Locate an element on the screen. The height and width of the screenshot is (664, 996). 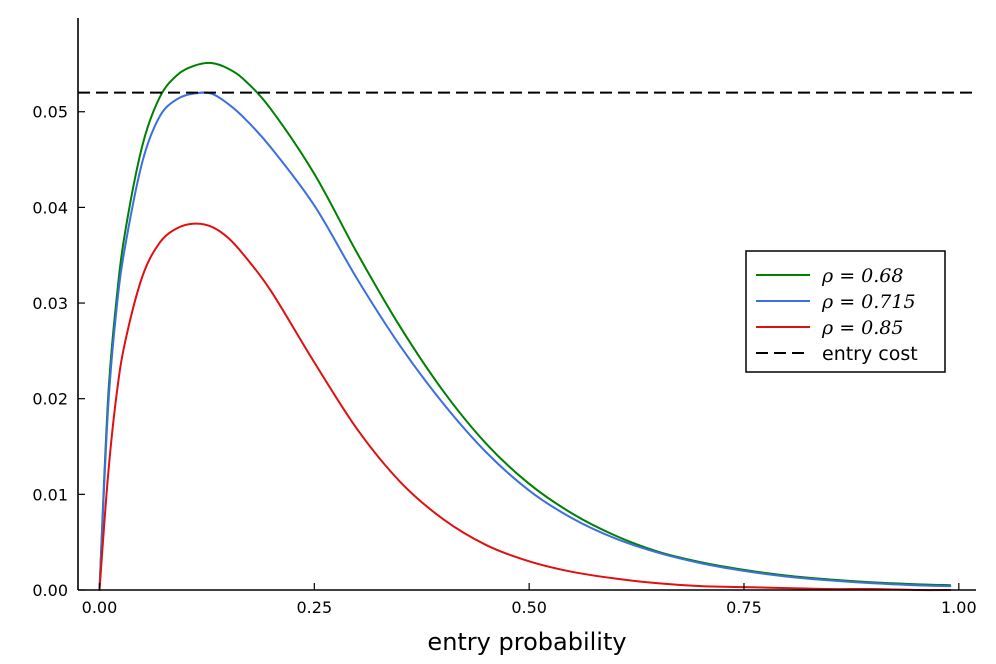
x-tick-label: 0.75 is located at coordinates (744, 607).